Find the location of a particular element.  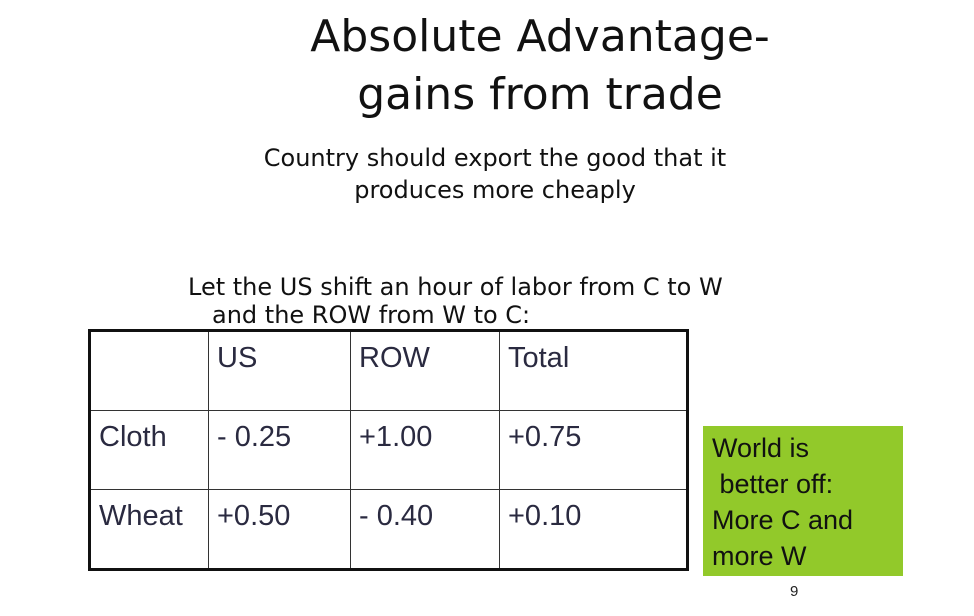

callout-line: World is is located at coordinates (761, 448).